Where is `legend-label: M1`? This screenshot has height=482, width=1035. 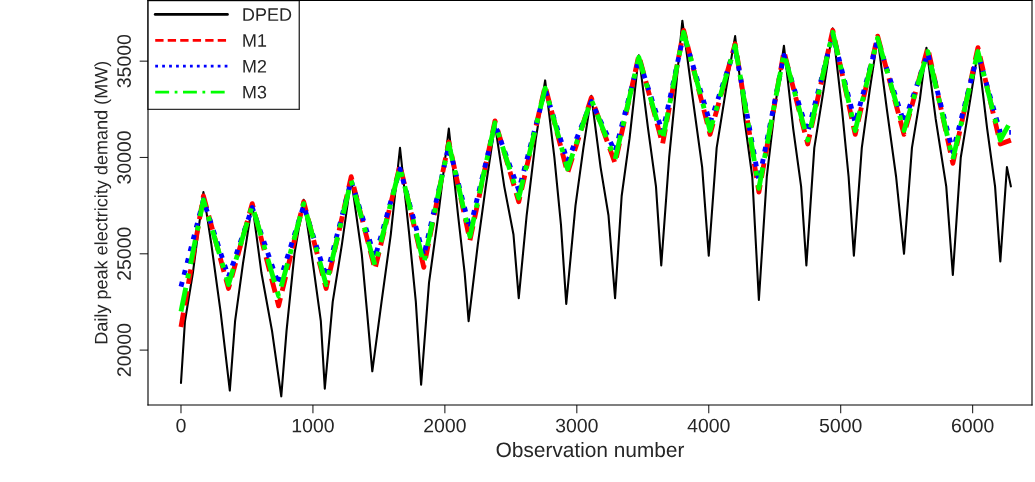
legend-label: M1 is located at coordinates (255, 40).